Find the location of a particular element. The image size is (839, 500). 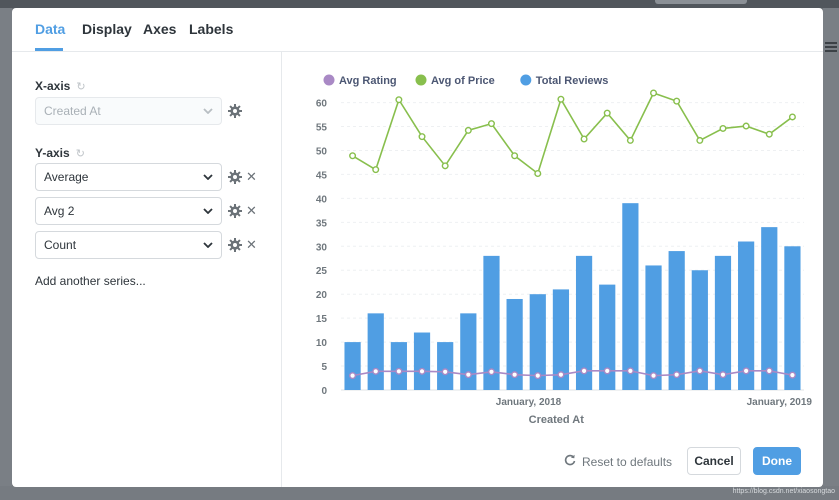

y-axis-section: Y-axis ↻ is located at coordinates (60, 153).